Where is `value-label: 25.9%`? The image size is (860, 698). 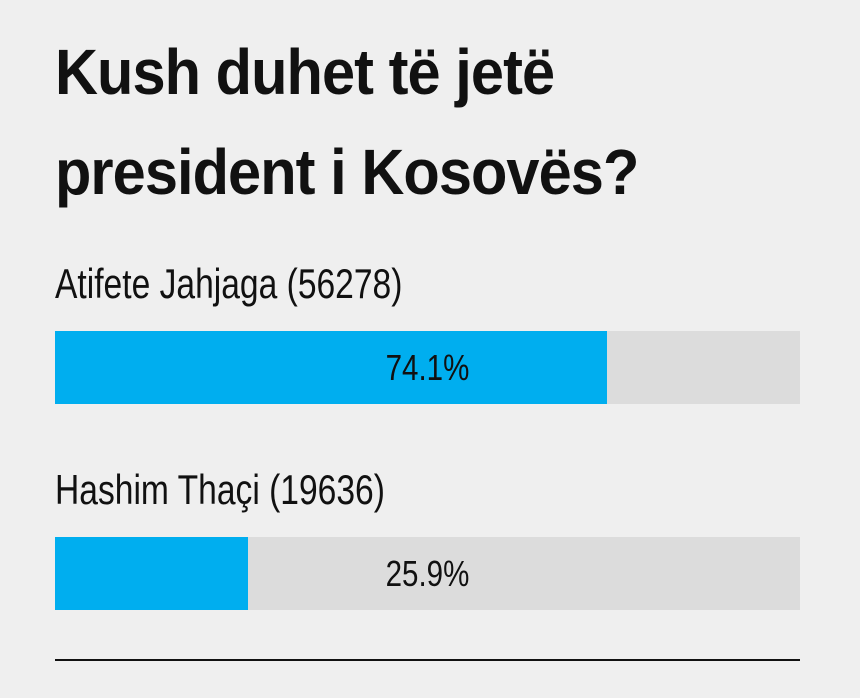 value-label: 25.9% is located at coordinates (427, 573).